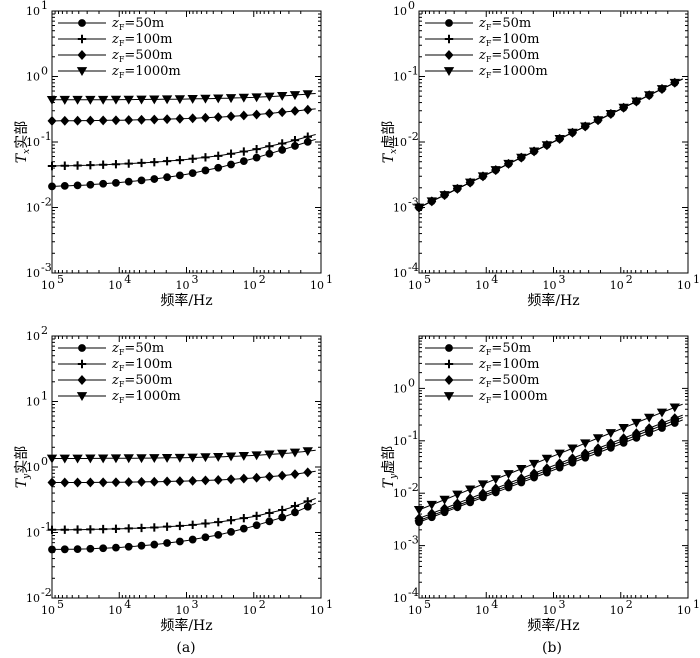 This screenshot has width=700, height=658. I want to click on legend-label-rest: =1000m, so click(519, 396).